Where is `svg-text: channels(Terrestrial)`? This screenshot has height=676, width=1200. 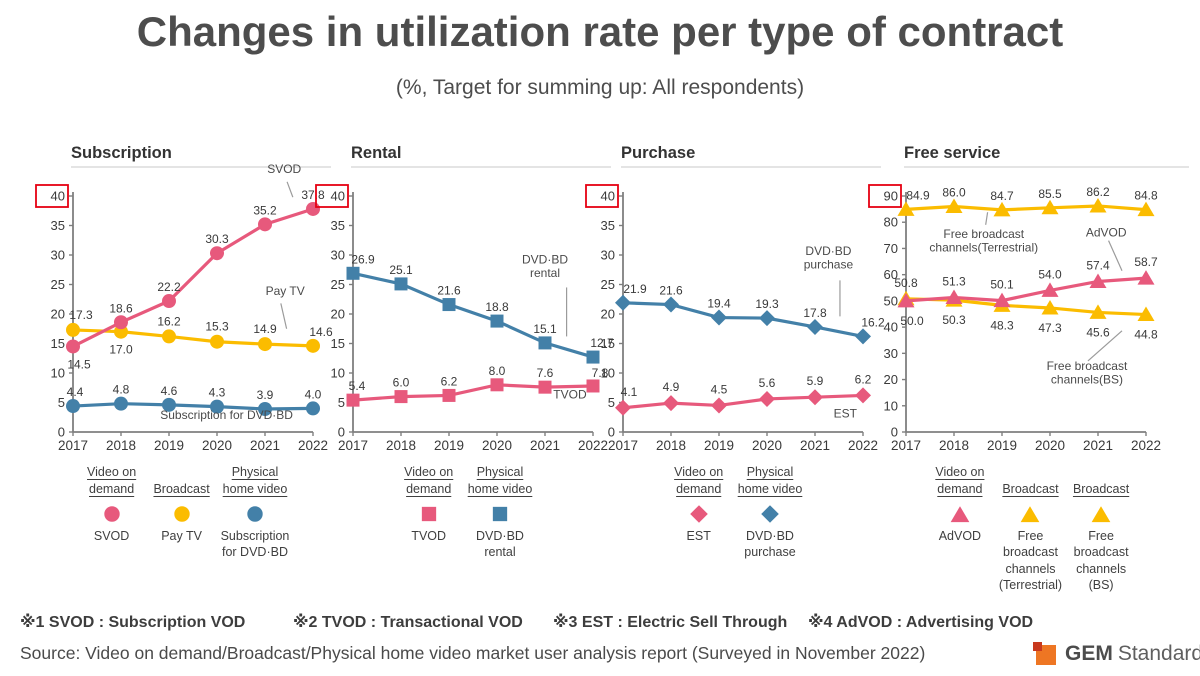 svg-text: channels(Terrestrial) is located at coordinates (983, 247).